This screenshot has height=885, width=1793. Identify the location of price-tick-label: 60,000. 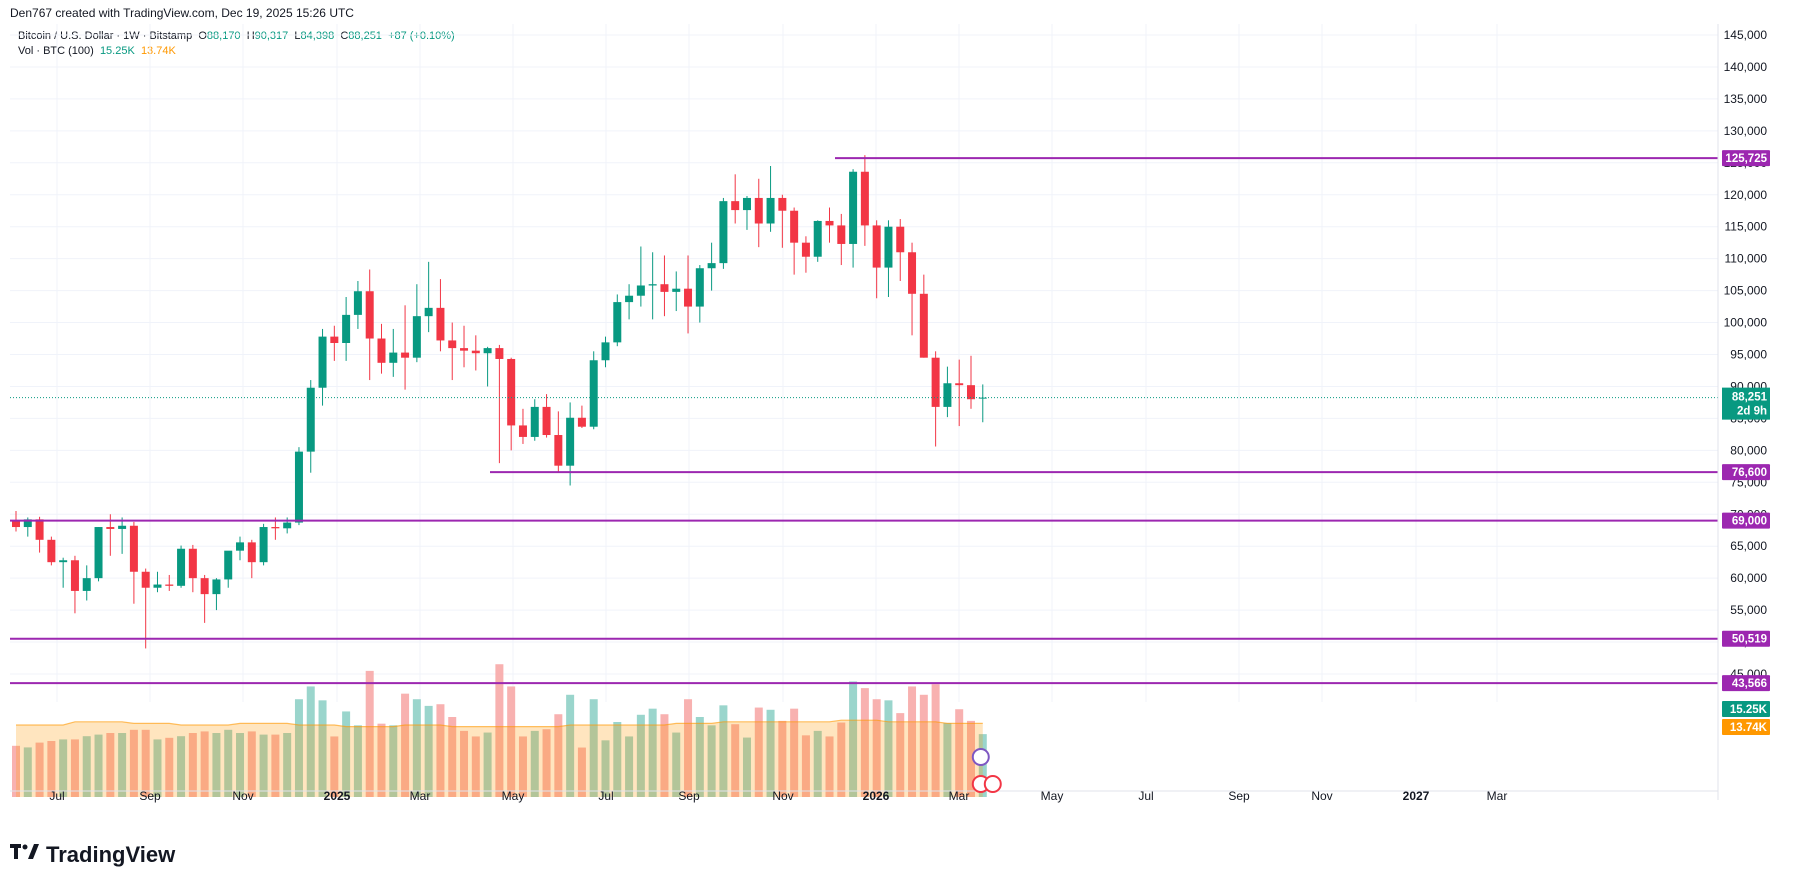
(1748, 578).